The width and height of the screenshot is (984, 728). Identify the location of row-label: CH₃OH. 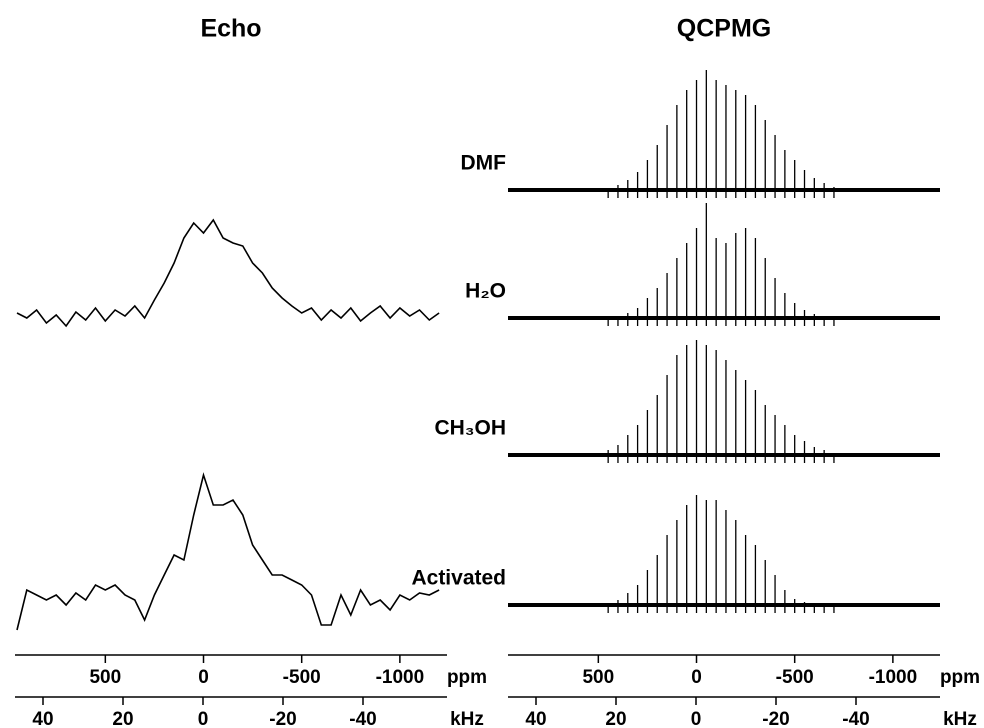
(470, 428).